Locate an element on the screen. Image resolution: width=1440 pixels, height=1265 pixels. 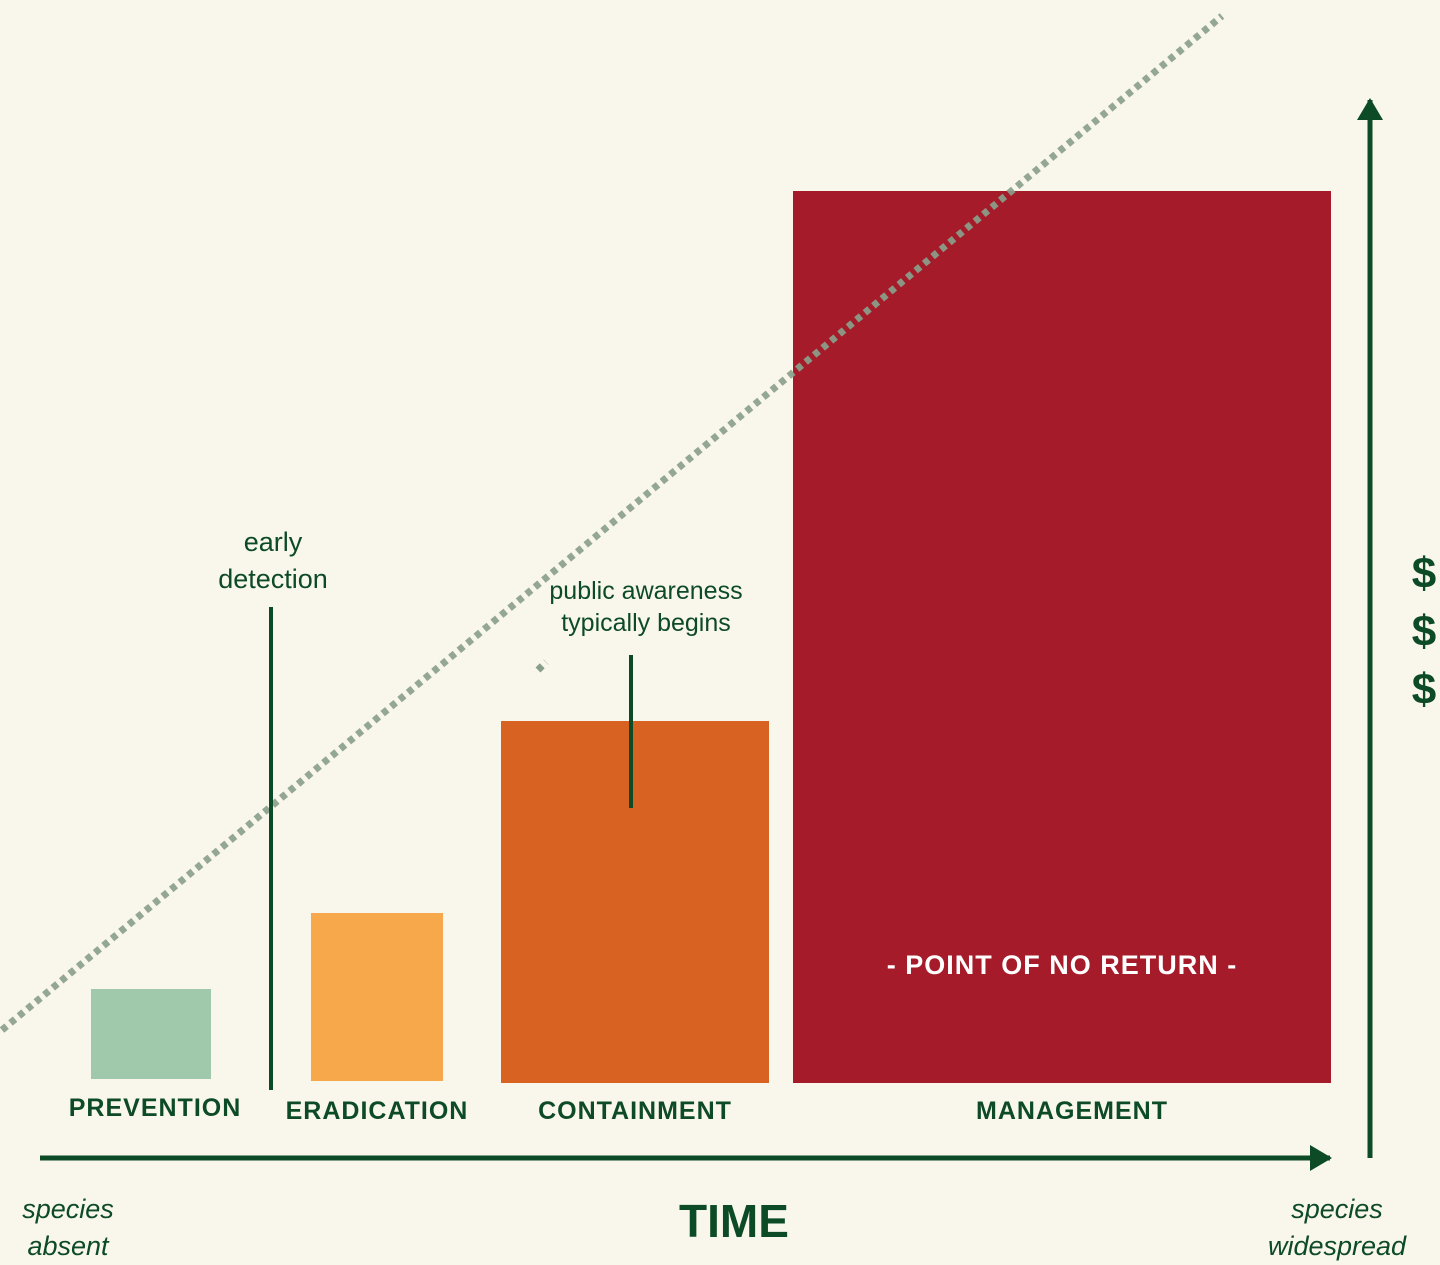
stage-label-prevention: PREVENTION is located at coordinates (155, 1108).